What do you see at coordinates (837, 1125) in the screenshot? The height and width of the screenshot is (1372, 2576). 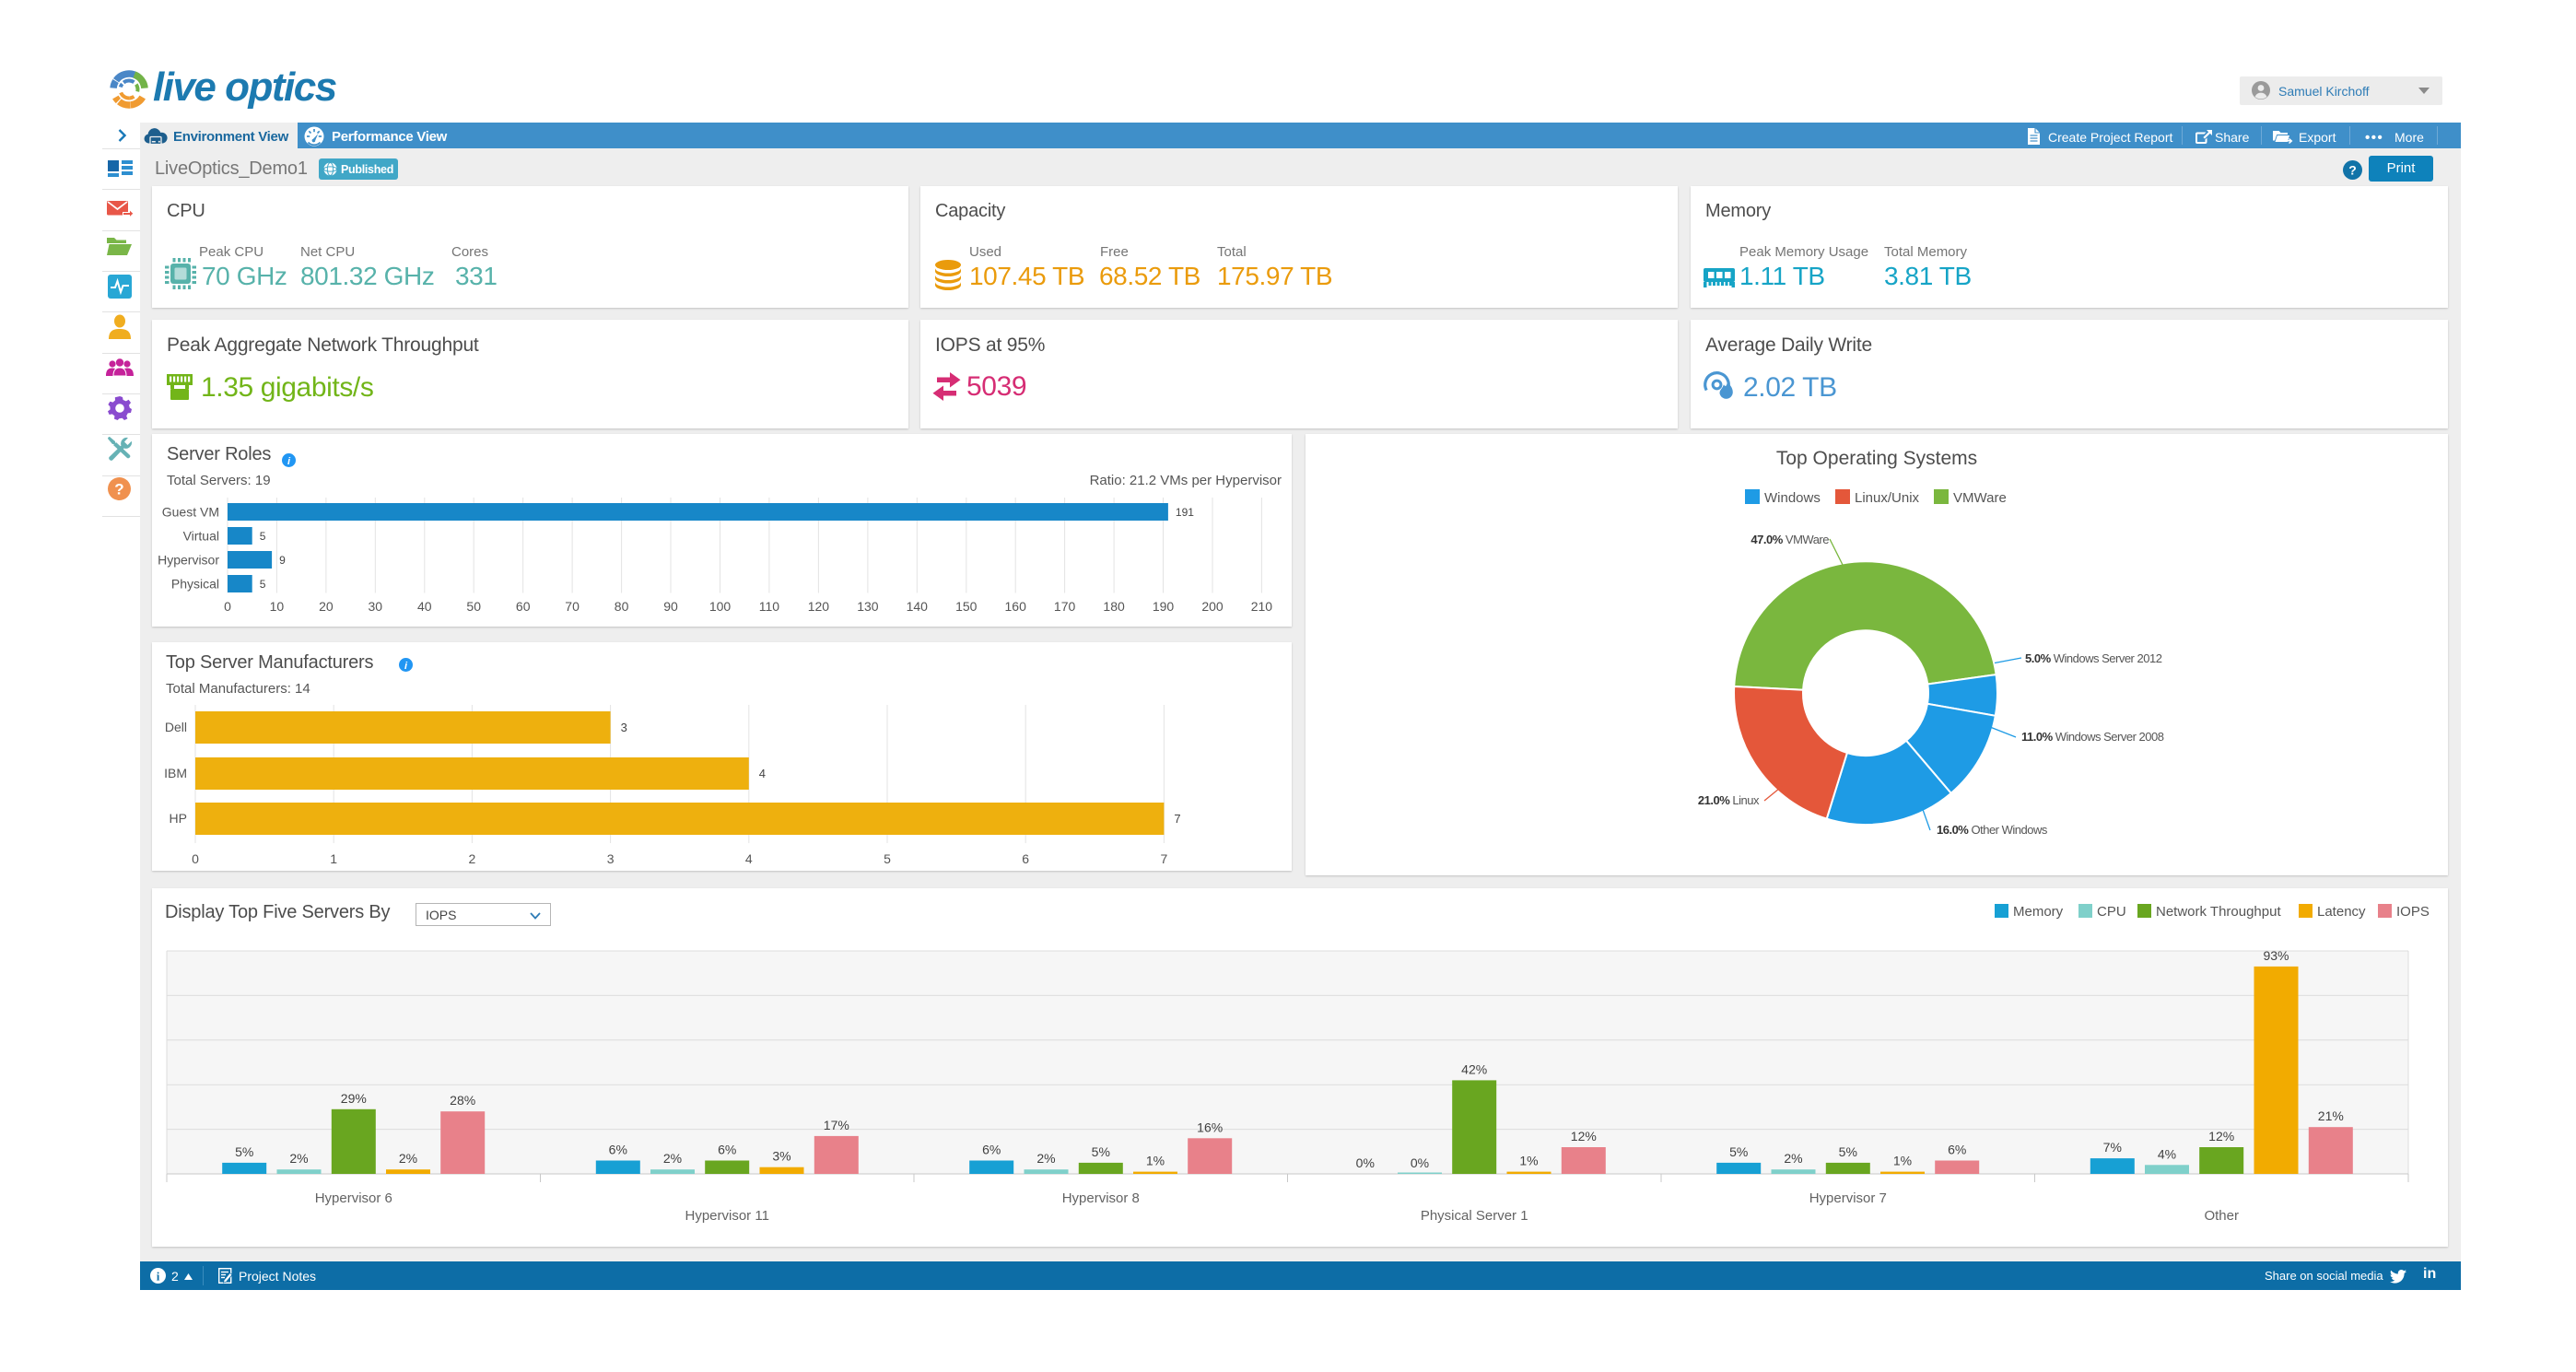 I see `svg-text: 17%` at bounding box center [837, 1125].